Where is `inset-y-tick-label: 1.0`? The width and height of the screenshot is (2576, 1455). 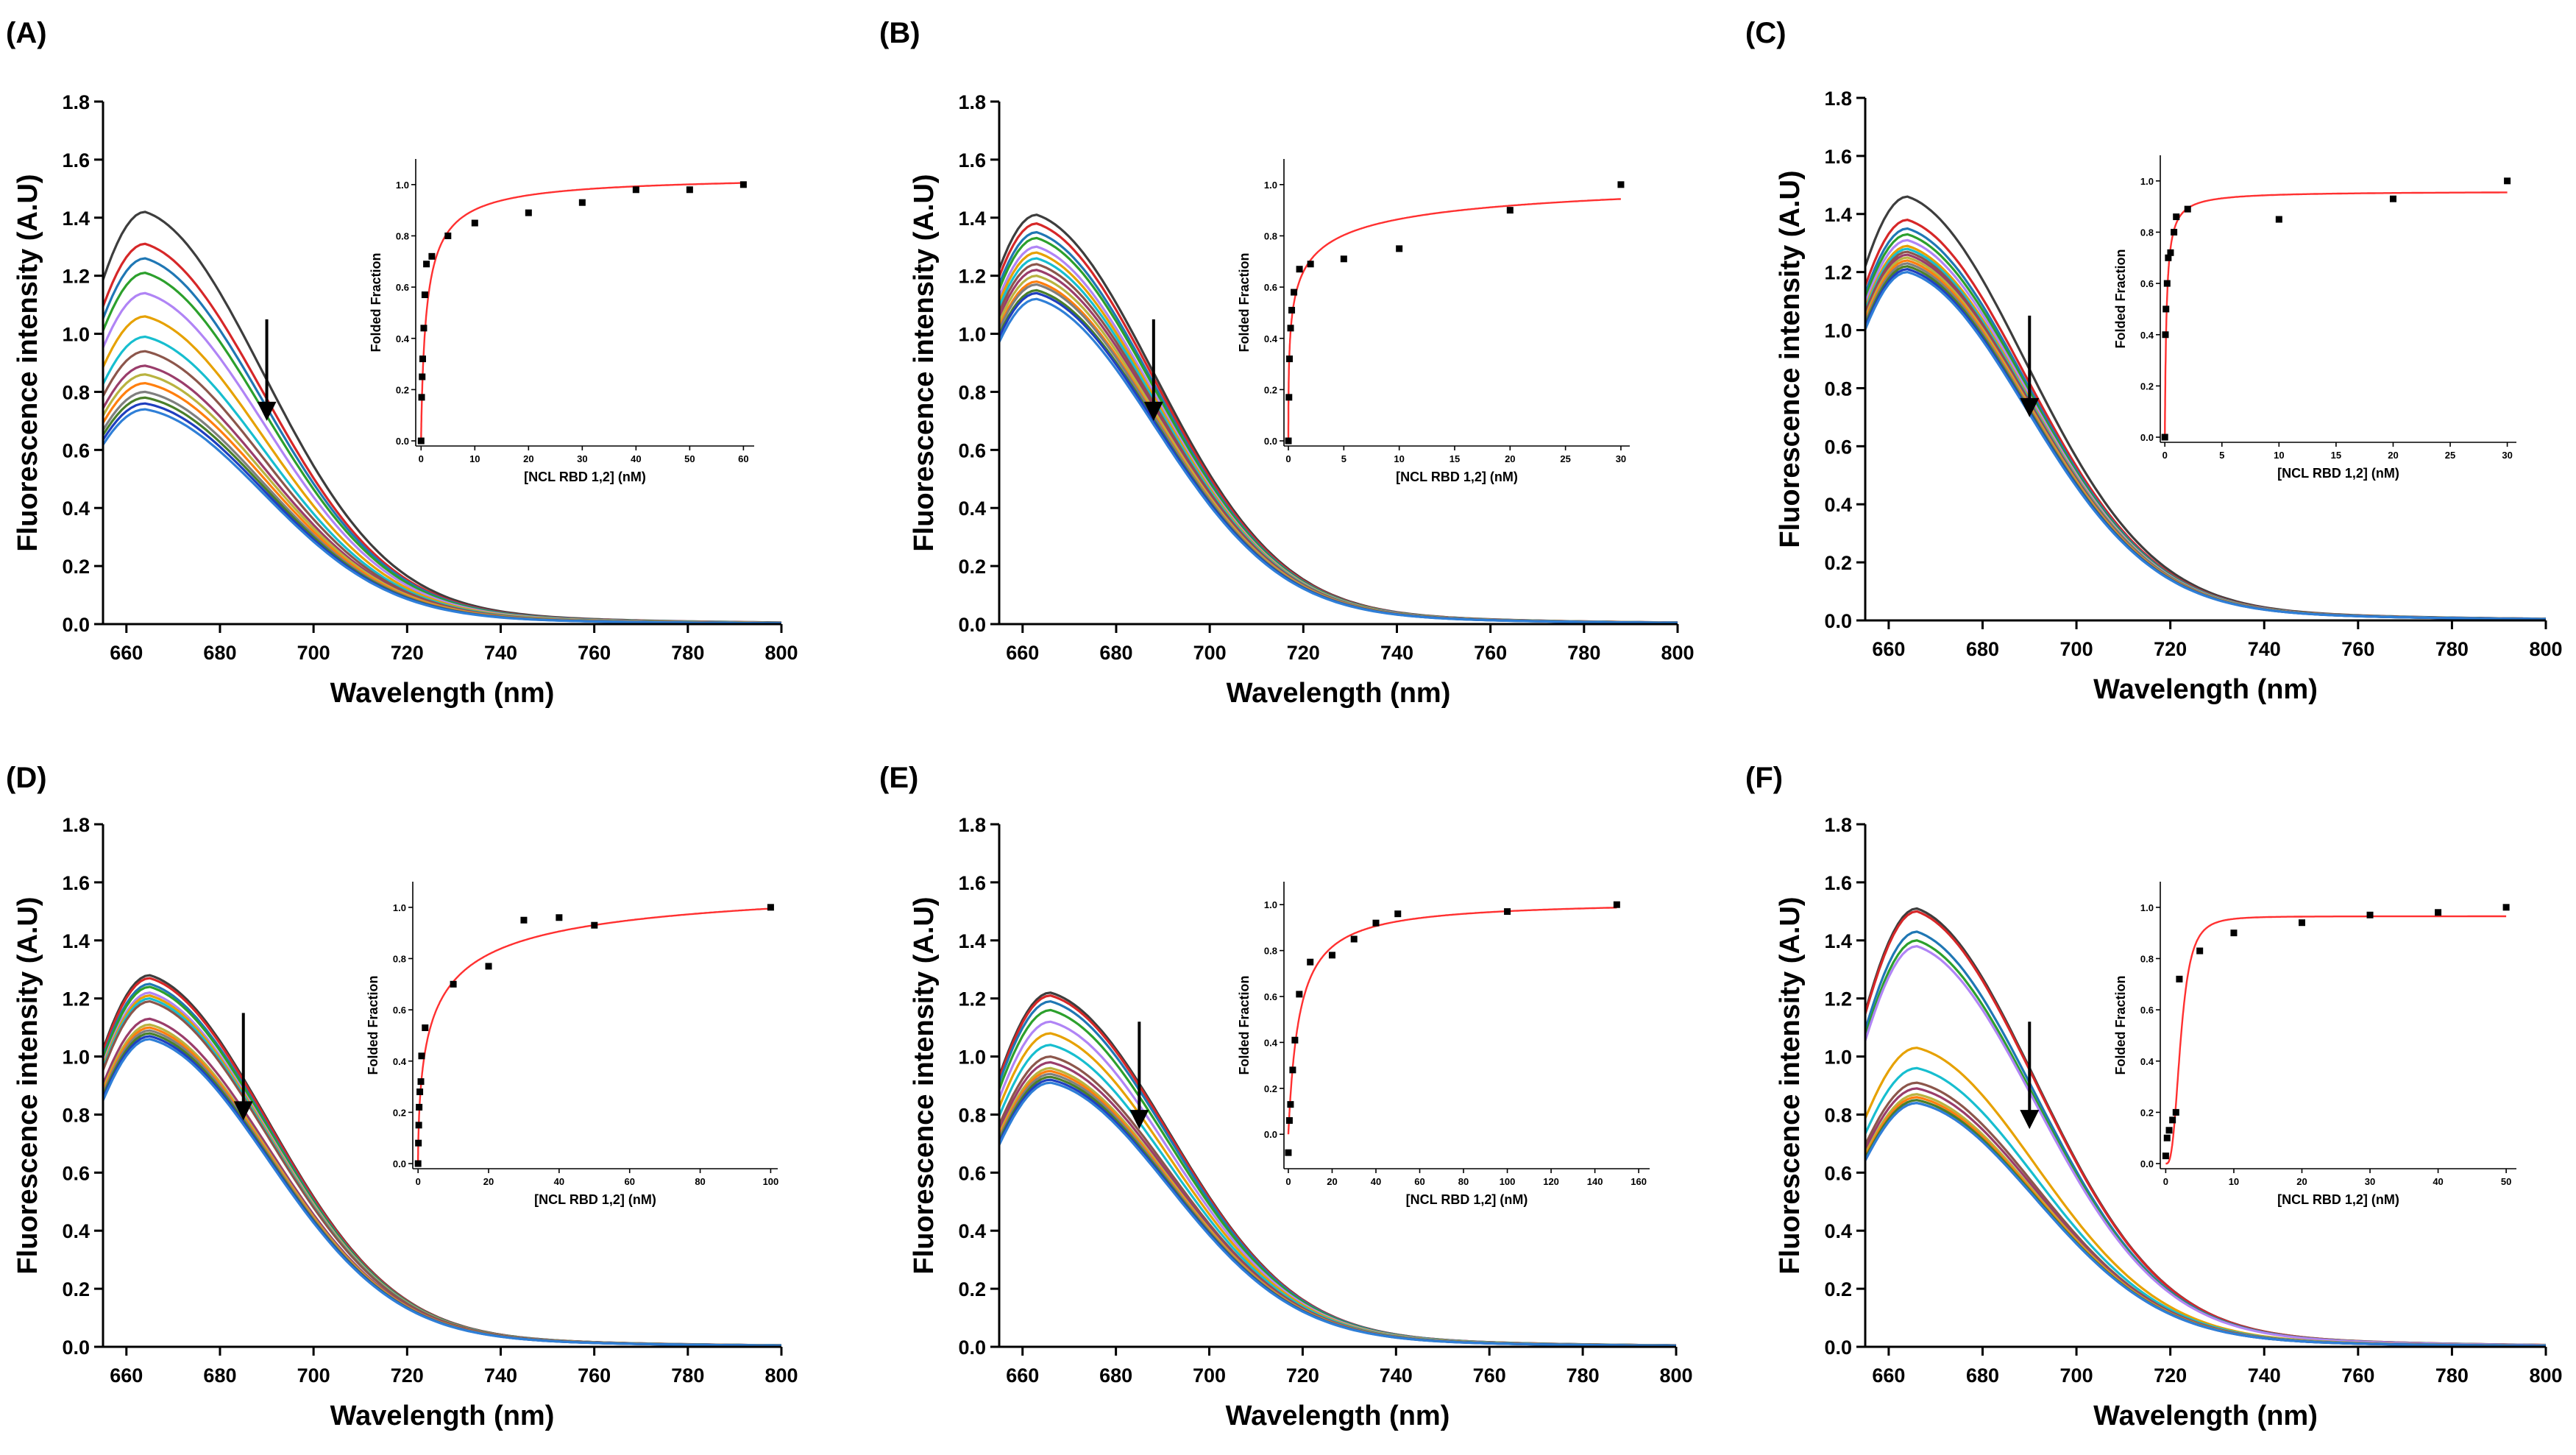 inset-y-tick-label: 1.0 is located at coordinates (1270, 185).